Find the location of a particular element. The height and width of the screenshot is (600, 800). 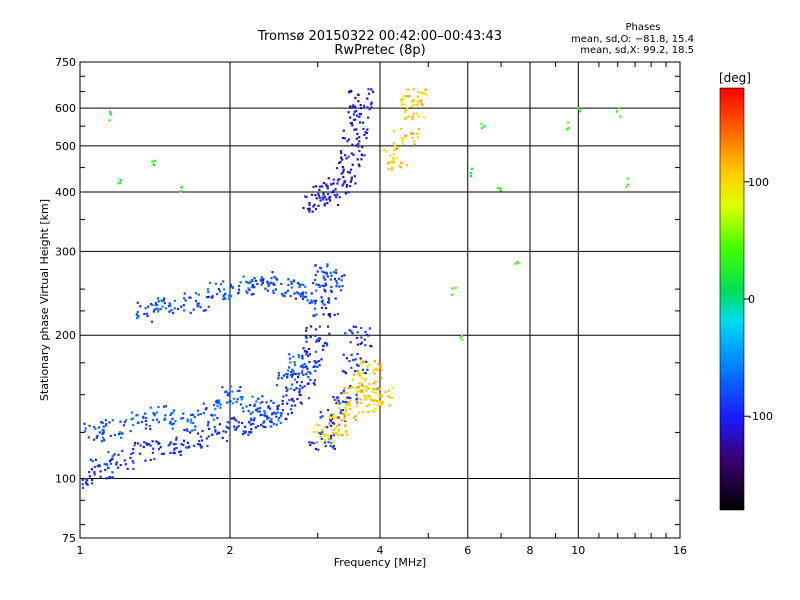

y-tick-label: 500 is located at coordinates (65, 146).